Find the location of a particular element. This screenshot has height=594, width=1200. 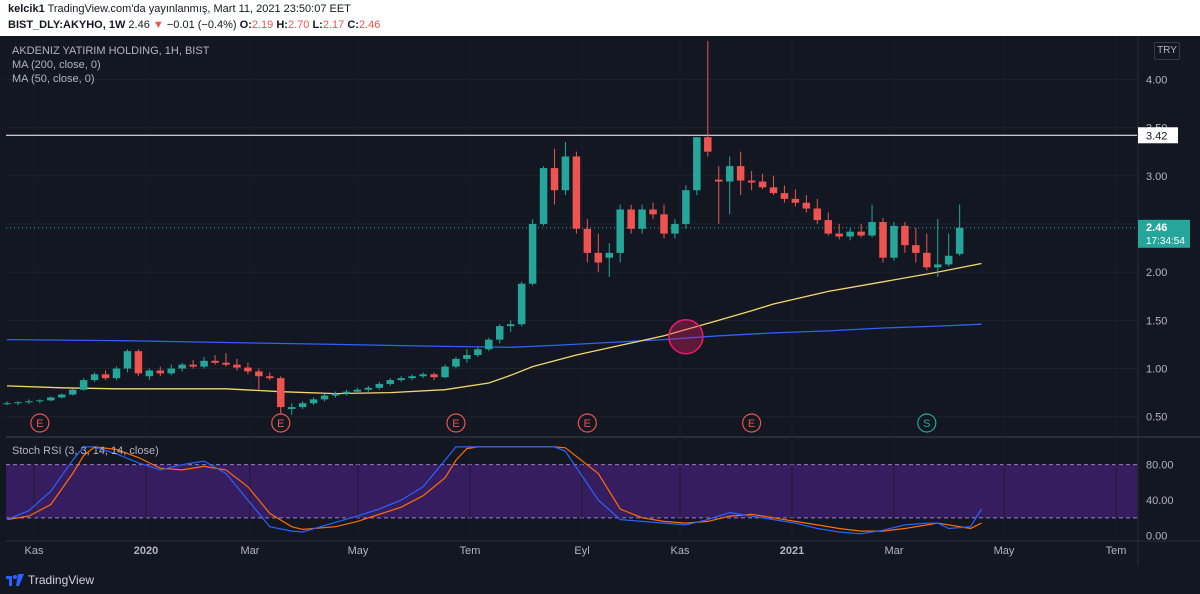

last-price-box is located at coordinates (1164, 233).